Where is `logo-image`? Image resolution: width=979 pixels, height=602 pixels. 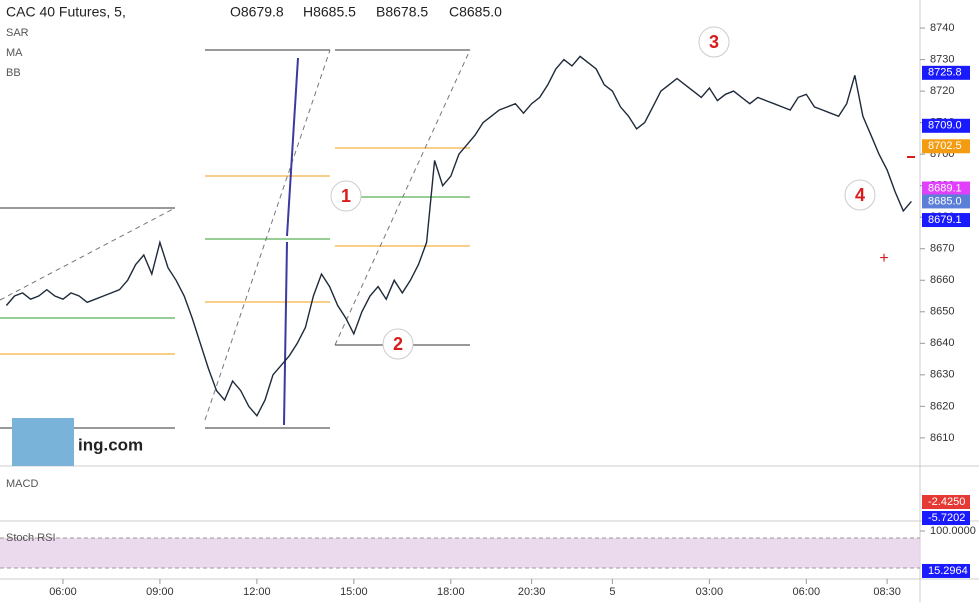 logo-image is located at coordinates (43, 442).